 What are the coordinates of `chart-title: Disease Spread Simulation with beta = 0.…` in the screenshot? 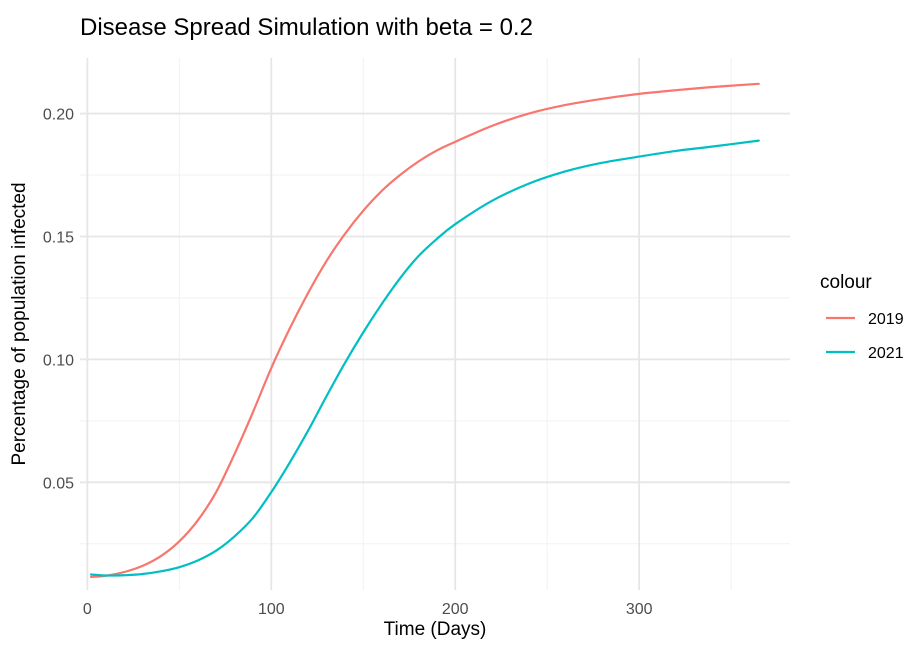 It's located at (306, 27).